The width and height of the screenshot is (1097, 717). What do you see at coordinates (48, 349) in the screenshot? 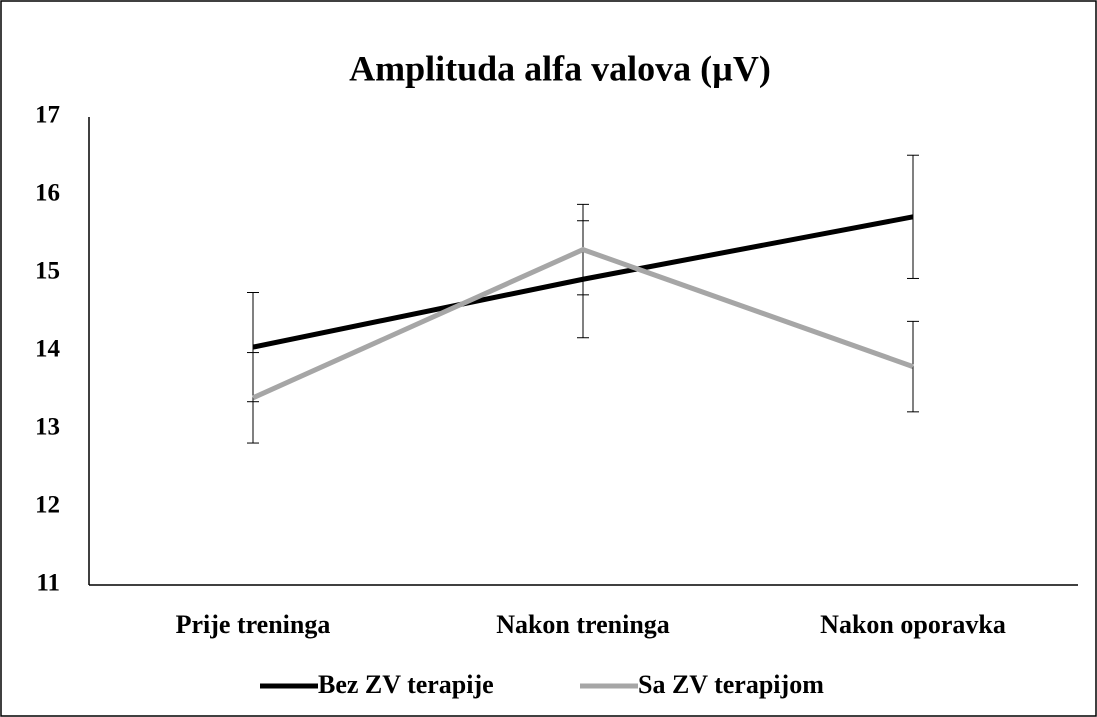
I see `y-tick-label: 14` at bounding box center [48, 349].